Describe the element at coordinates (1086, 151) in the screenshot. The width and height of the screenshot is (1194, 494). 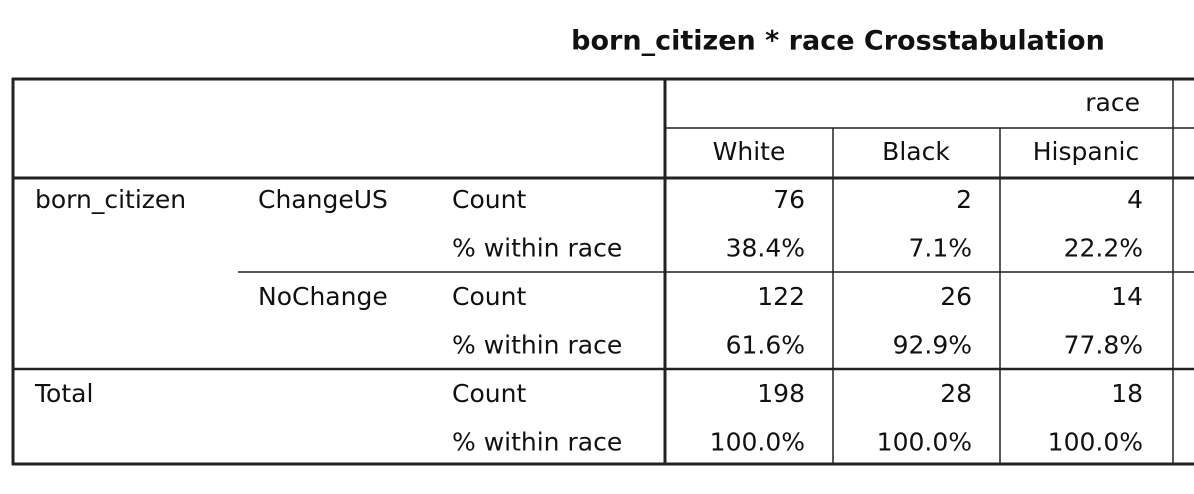
I see `column-header: Hispanic` at that location.